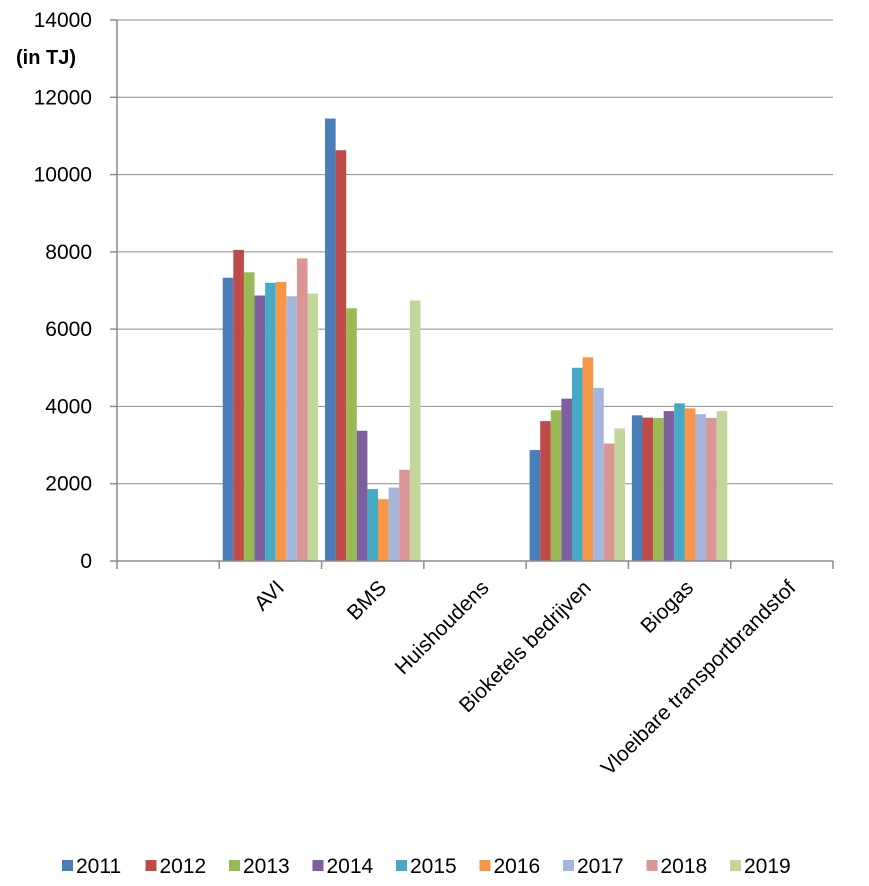  Describe the element at coordinates (350, 866) in the screenshot. I see `legend-label: 2014` at that location.